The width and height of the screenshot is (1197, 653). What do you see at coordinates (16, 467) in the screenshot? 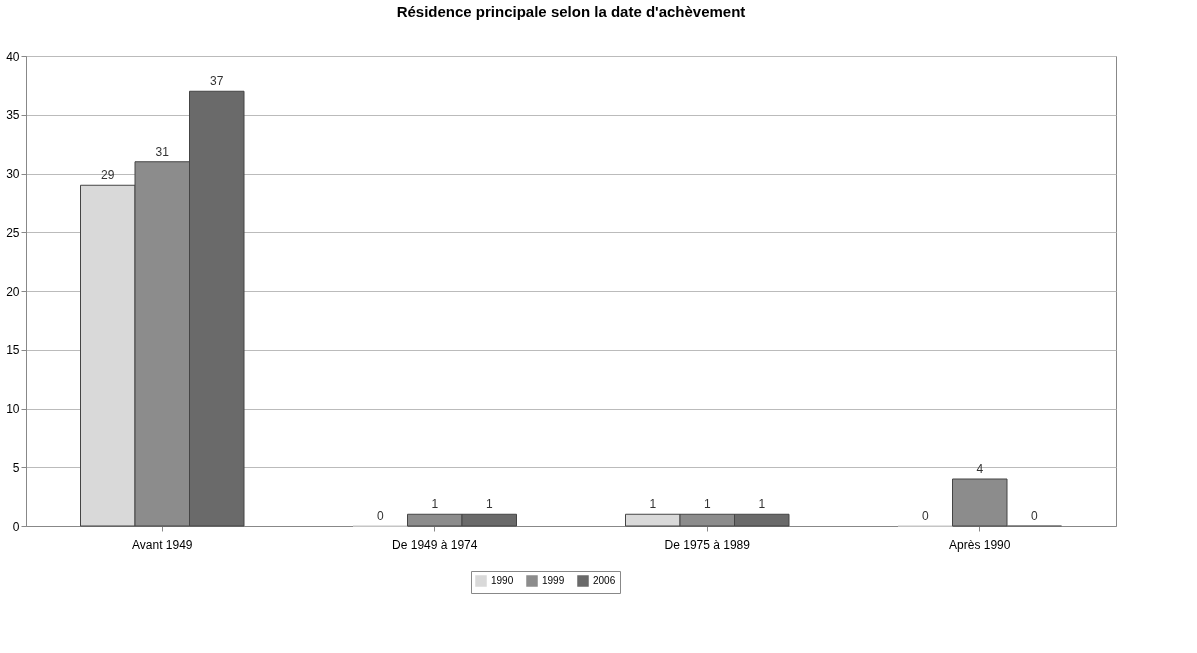
I see `y-tick-label: 5` at bounding box center [16, 467].